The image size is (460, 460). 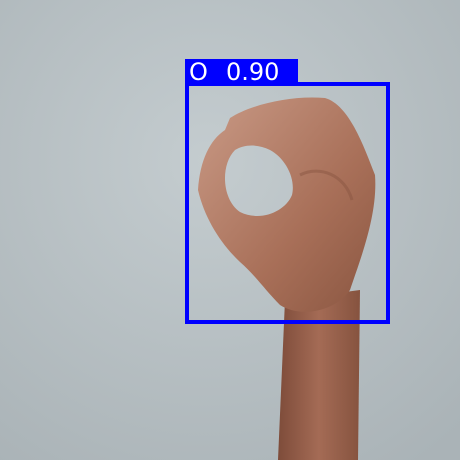 What do you see at coordinates (198, 72) in the screenshot?
I see `detection-label: O` at bounding box center [198, 72].